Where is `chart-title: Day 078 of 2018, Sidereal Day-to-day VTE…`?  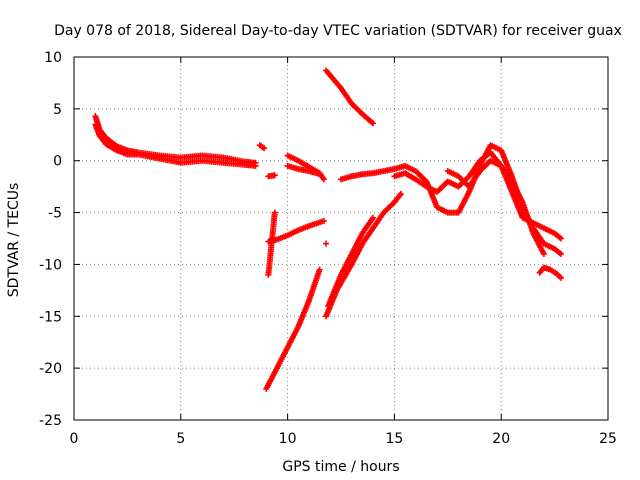 chart-title: Day 078 of 2018, Sidereal Day-to-day VTE… is located at coordinates (338, 31).